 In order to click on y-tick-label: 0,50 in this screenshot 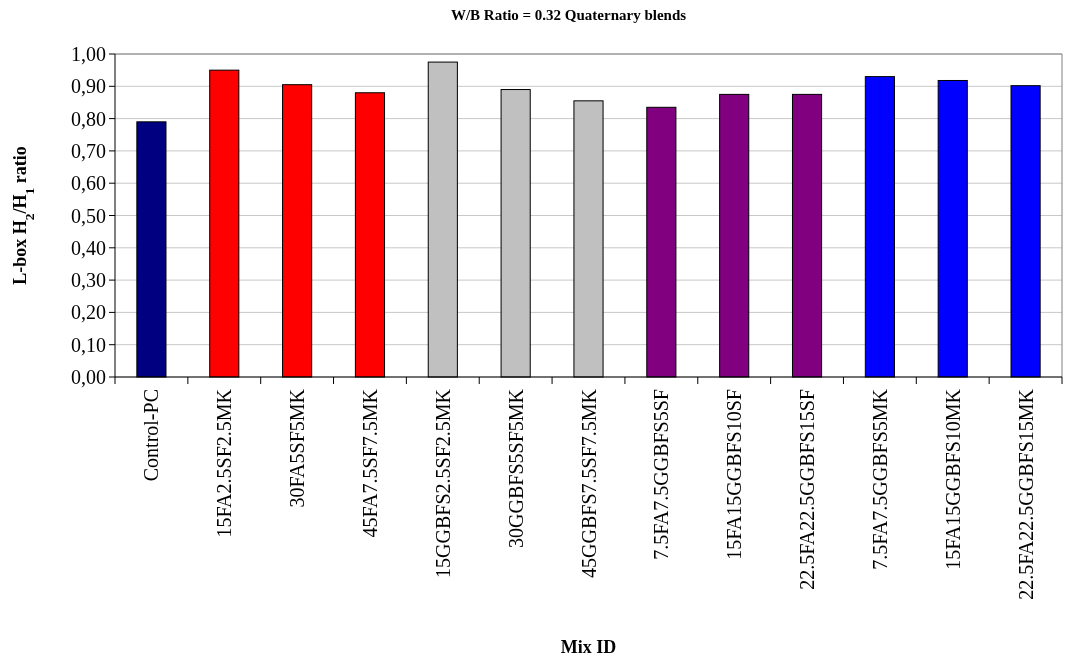, I will do `click(88, 215)`.